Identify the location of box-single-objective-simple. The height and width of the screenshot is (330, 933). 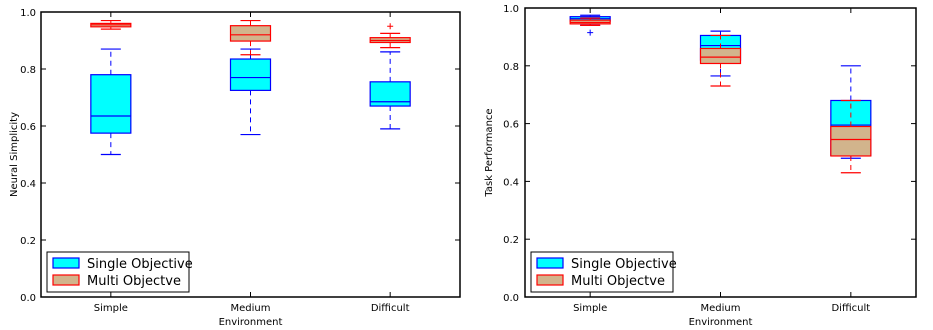
(111, 102).